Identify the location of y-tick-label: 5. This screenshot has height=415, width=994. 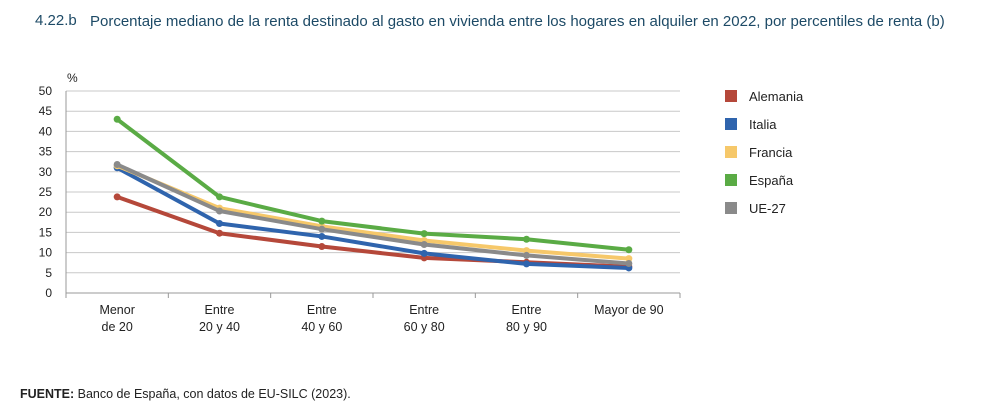
(48, 273).